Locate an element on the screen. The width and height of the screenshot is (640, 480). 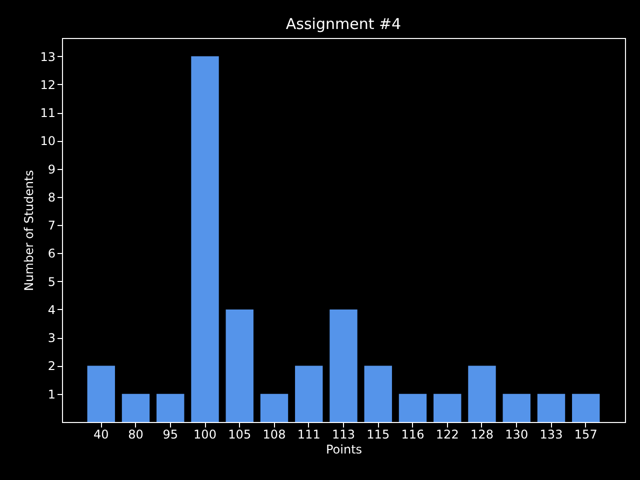
x-tick-label: 116 is located at coordinates (412, 435).